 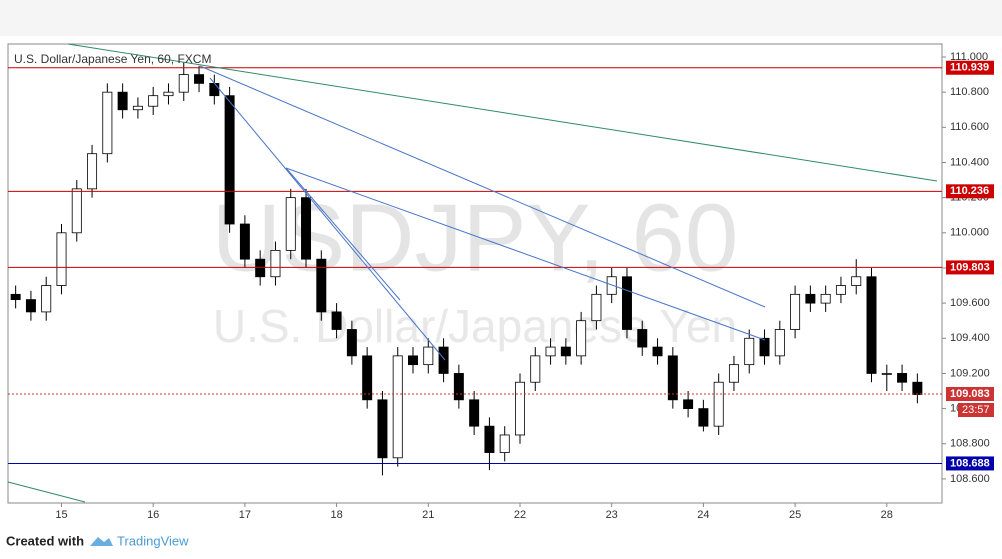 I want to click on price-label: 108.688, so click(x=970, y=463).